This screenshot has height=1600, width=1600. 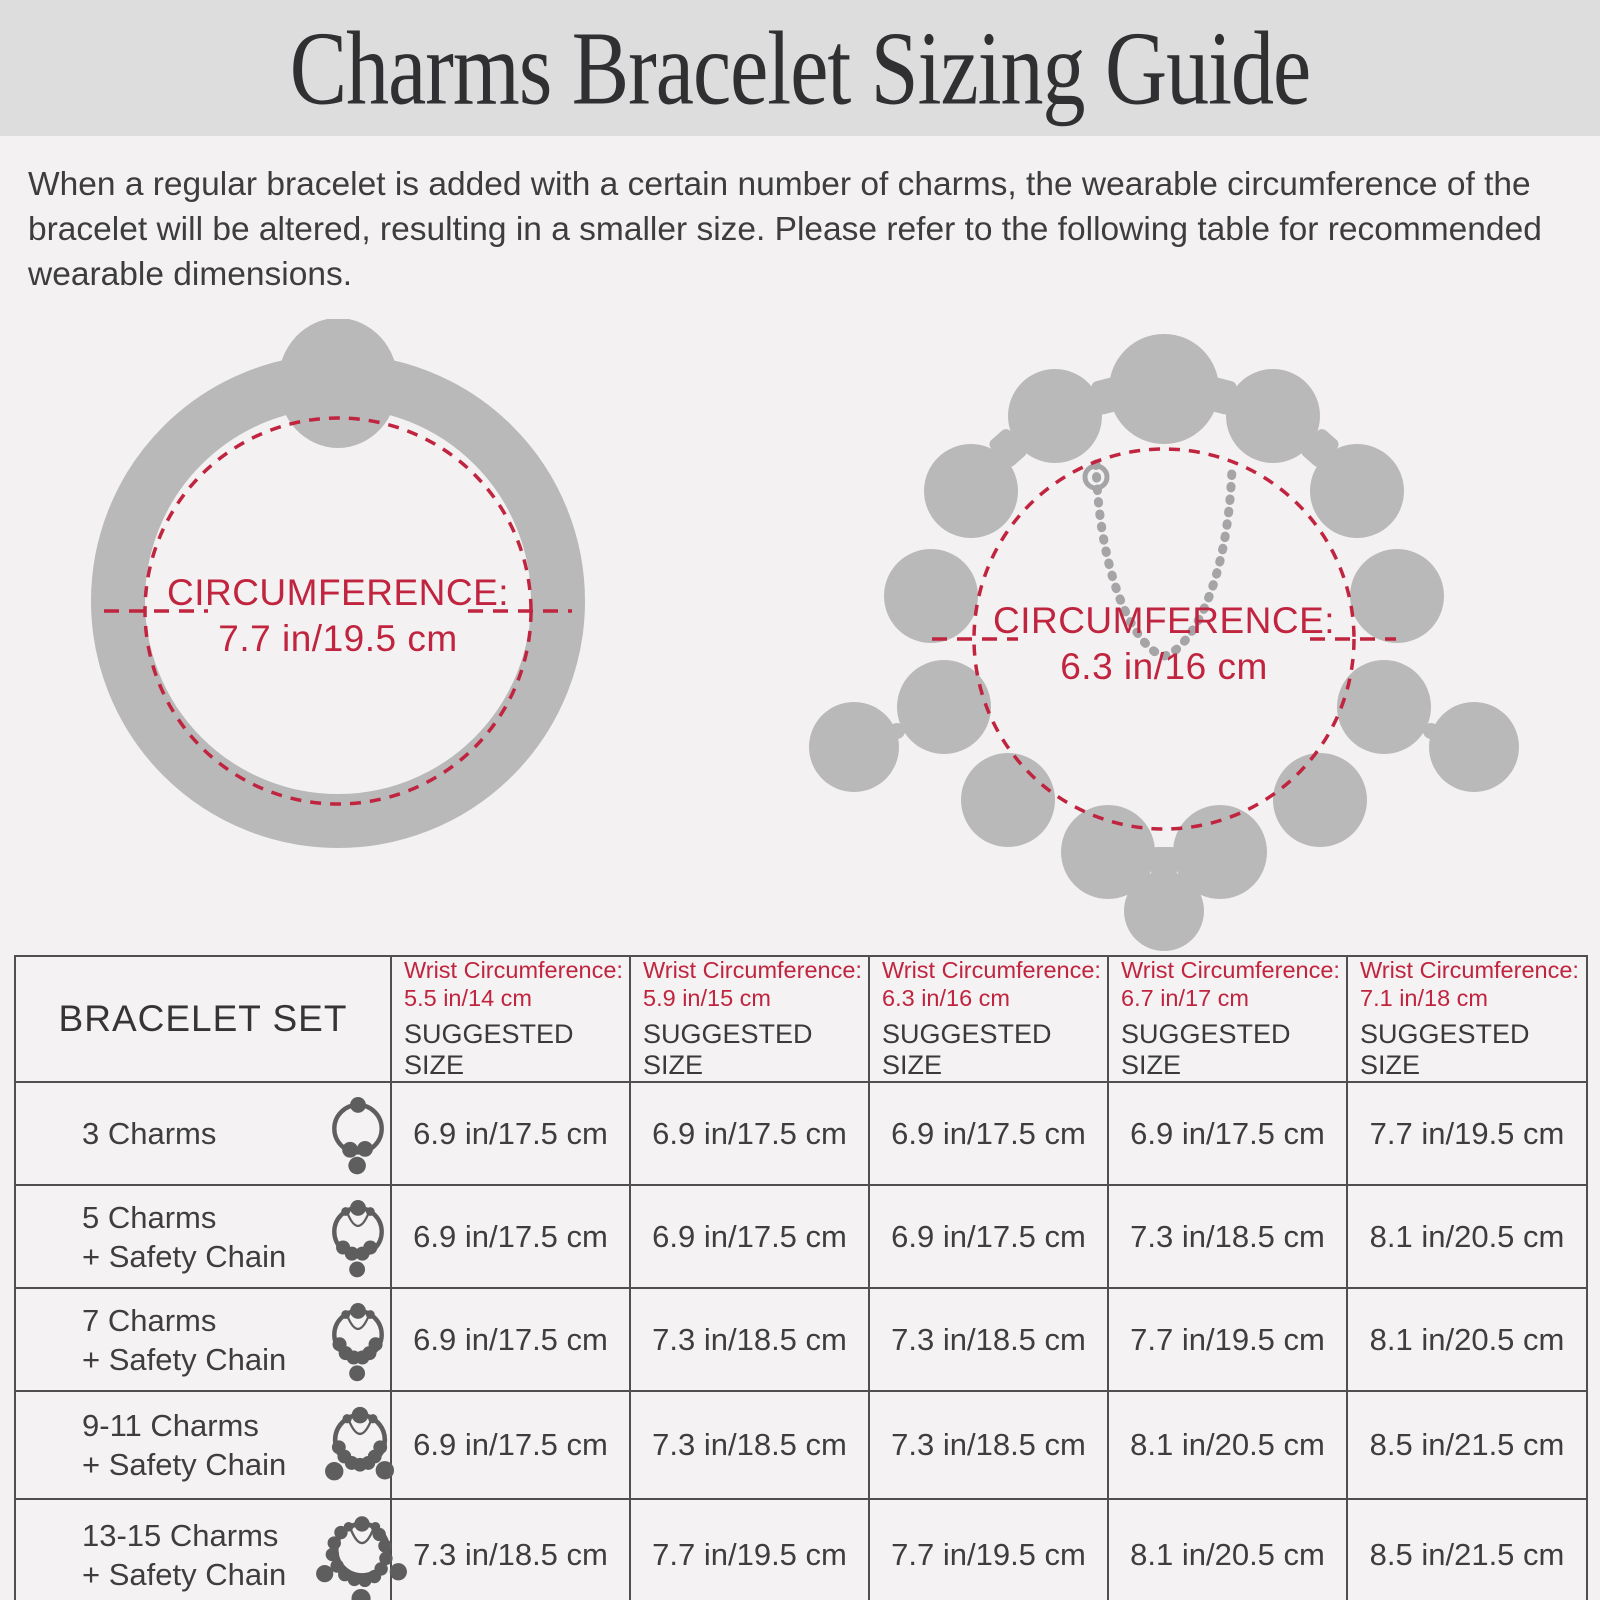 What do you see at coordinates (365, 1133) in the screenshot?
I see `bracelet-3-charms-icon` at bounding box center [365, 1133].